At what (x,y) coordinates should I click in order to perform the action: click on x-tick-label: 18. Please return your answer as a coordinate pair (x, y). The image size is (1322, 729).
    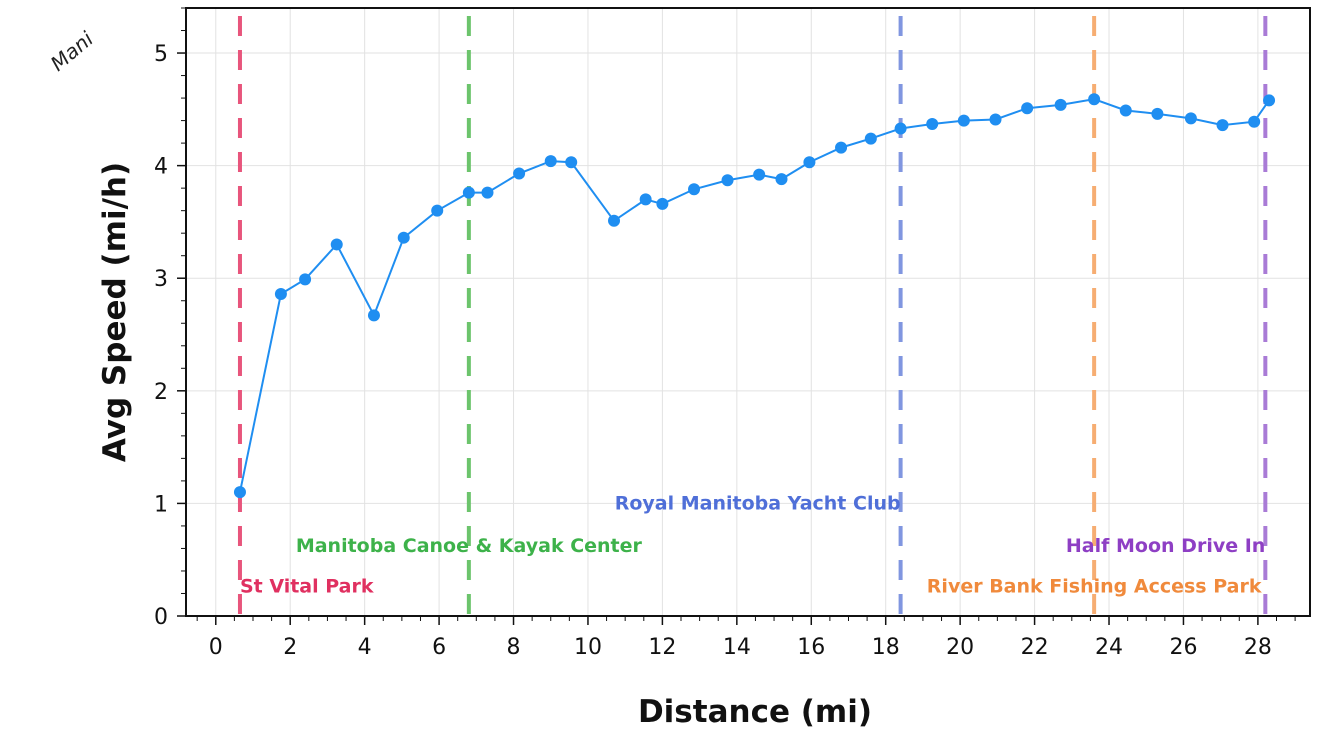
    Looking at the image, I should click on (886, 647).